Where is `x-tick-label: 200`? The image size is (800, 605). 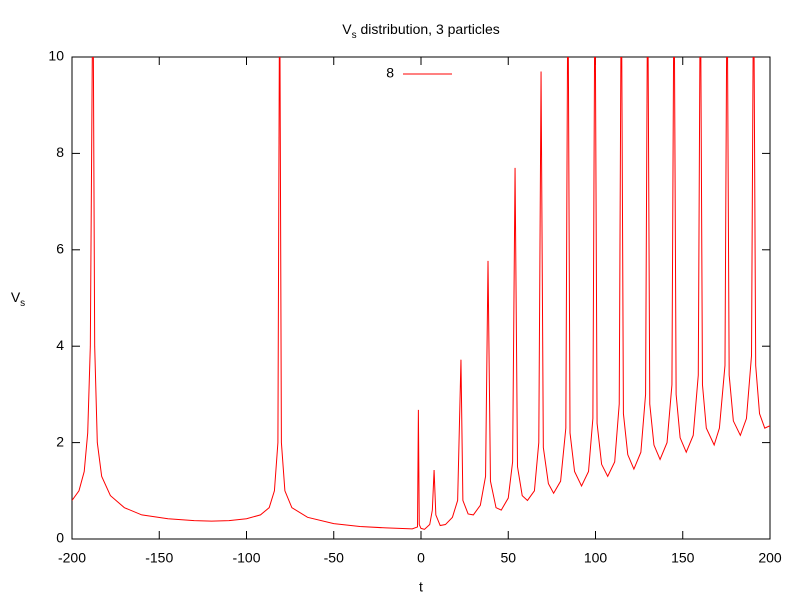 x-tick-label: 200 is located at coordinates (770, 558).